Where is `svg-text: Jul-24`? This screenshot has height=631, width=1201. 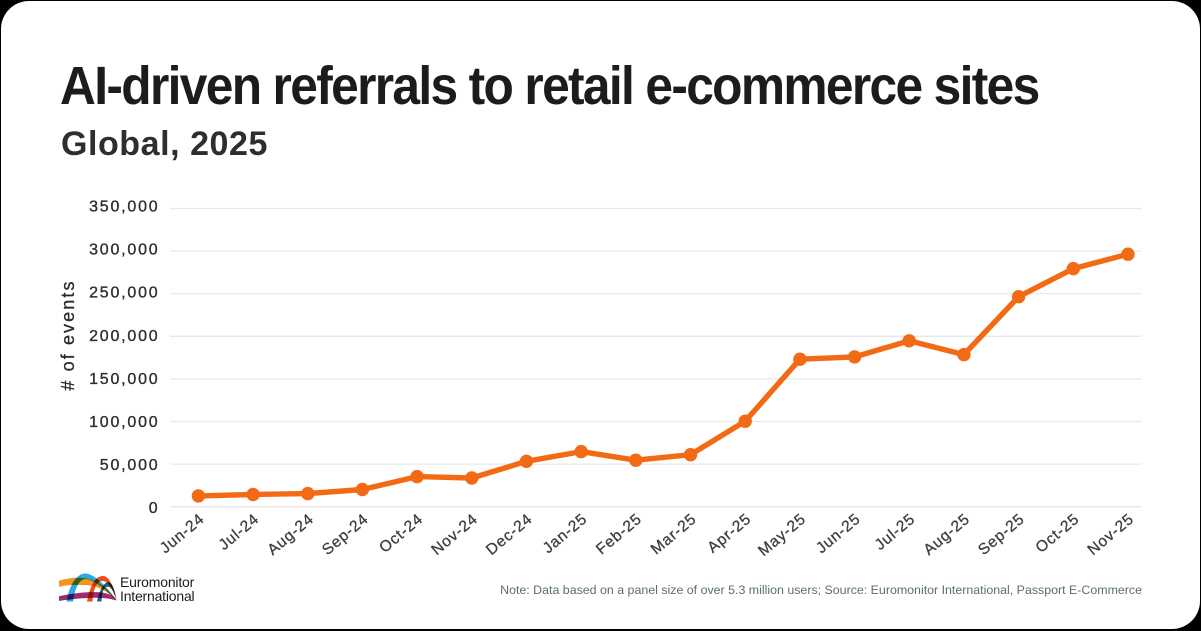 svg-text: Jul-24 is located at coordinates (239, 532).